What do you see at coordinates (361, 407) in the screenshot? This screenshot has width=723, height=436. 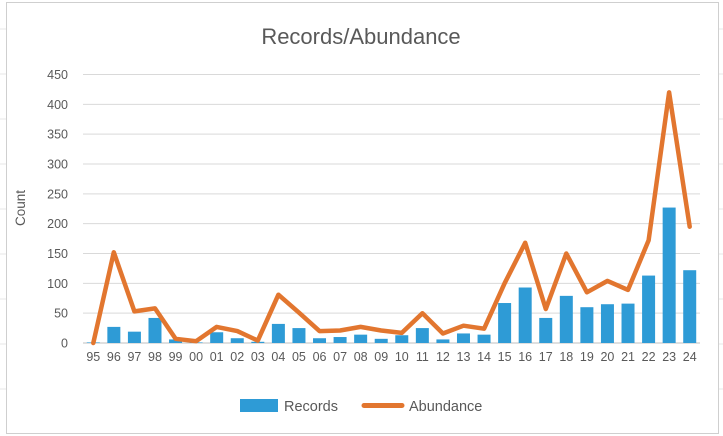 I see `legend: Records Abundance` at bounding box center [361, 407].